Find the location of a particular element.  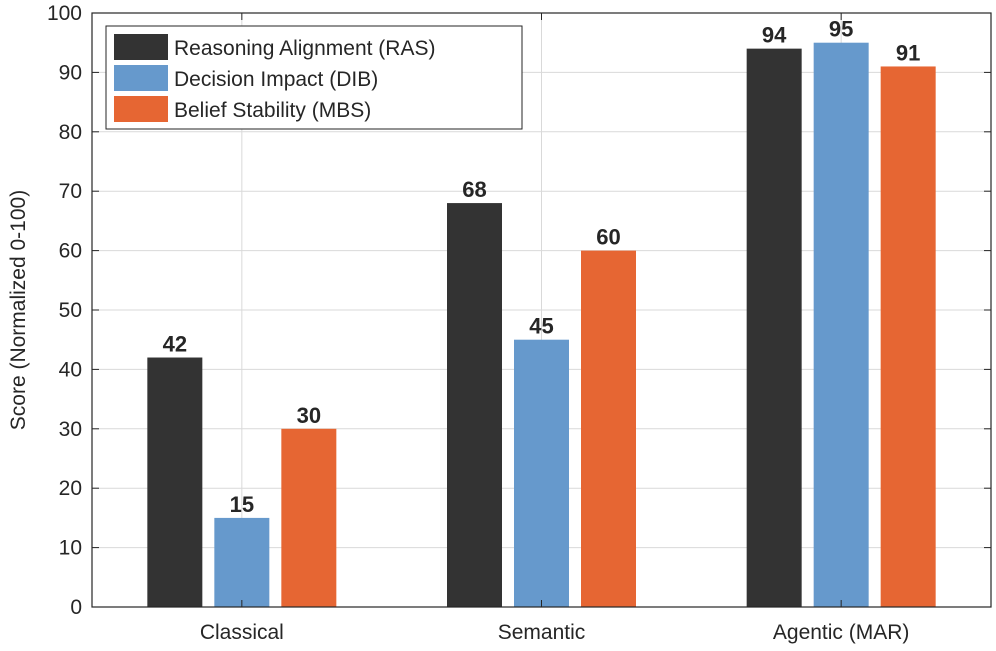

y-tick-label: 20 is located at coordinates (70, 488).